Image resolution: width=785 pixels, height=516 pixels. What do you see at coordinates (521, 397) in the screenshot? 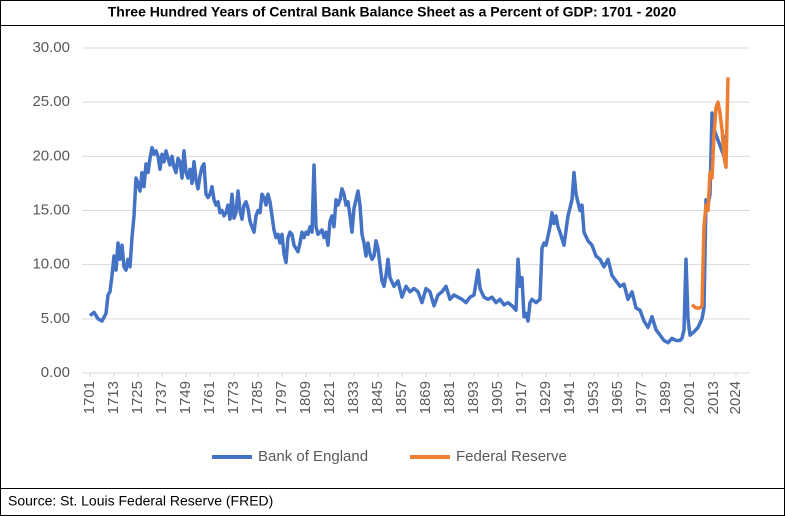
I see `x-tick-label: 1917` at bounding box center [521, 397].